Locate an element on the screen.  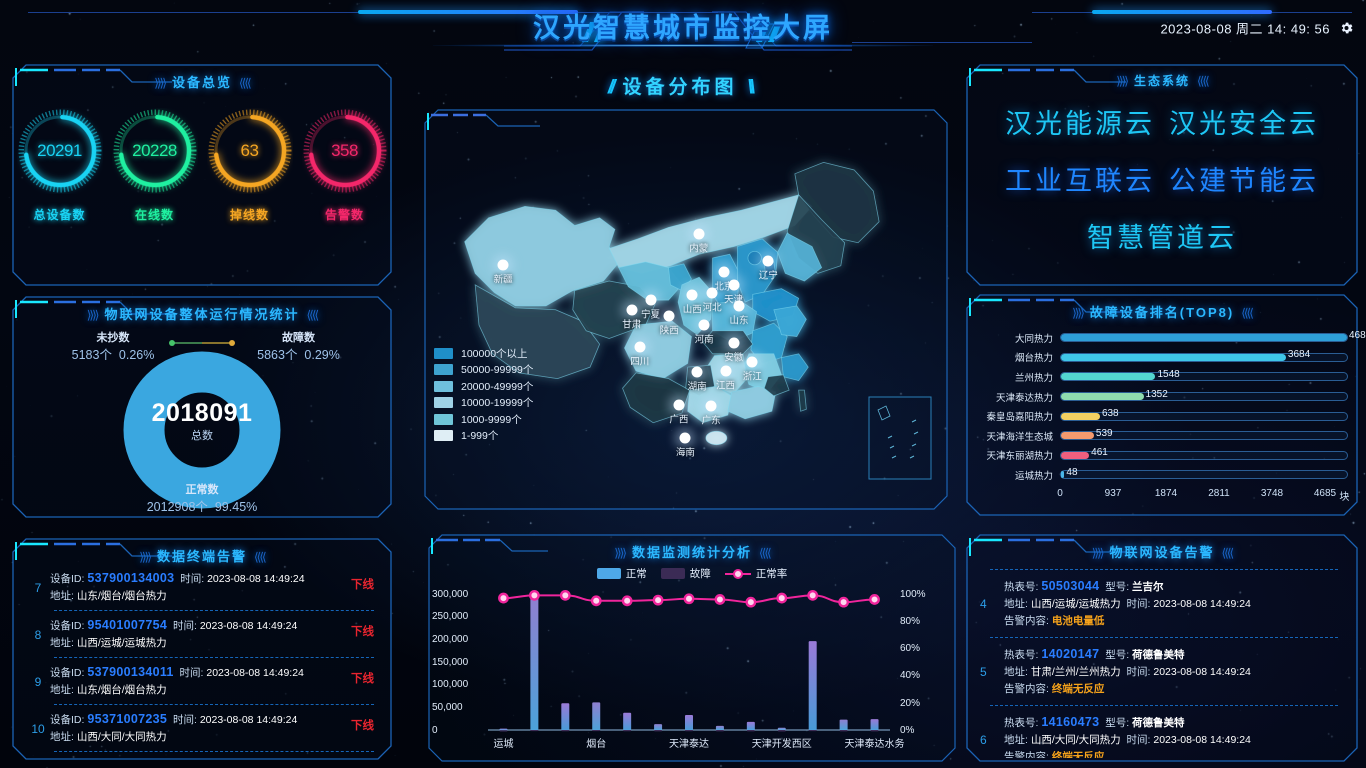
map-marker-天津: 天津 is located at coordinates (733, 292).